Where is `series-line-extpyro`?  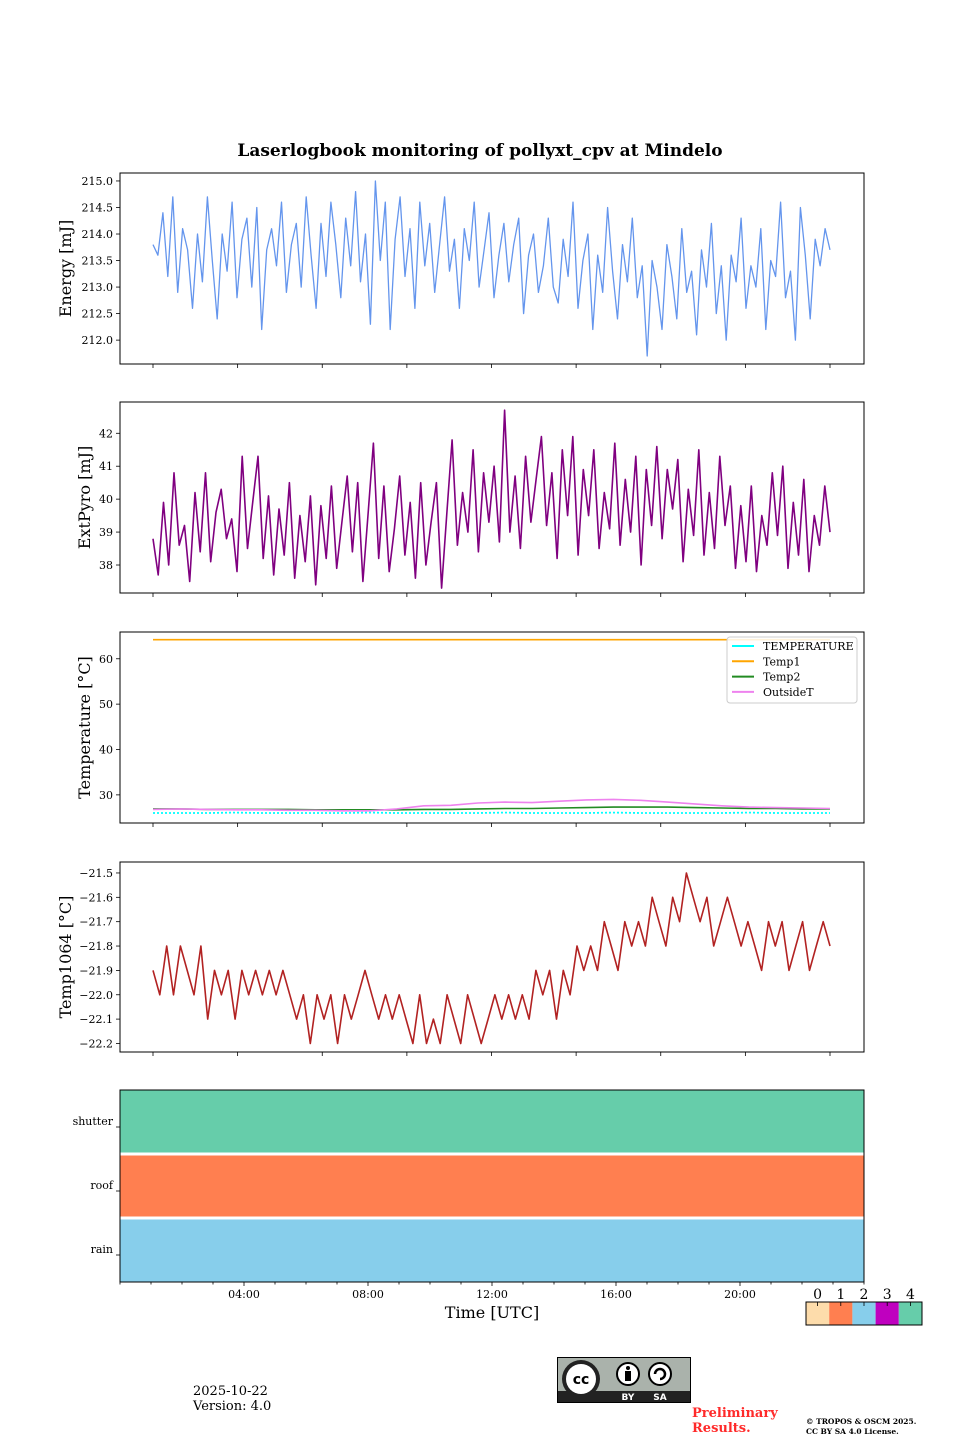
series-line-extpyro is located at coordinates (491, 499).